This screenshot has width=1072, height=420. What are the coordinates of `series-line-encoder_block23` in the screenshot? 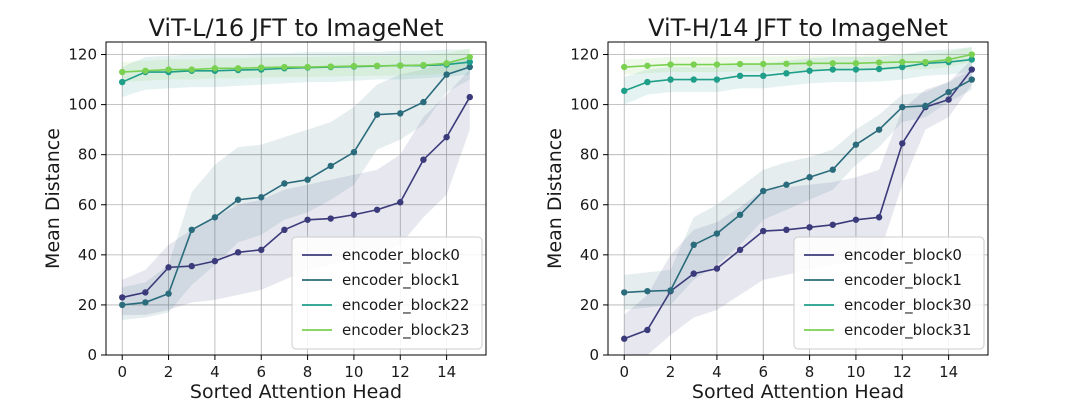 It's located at (296, 64).